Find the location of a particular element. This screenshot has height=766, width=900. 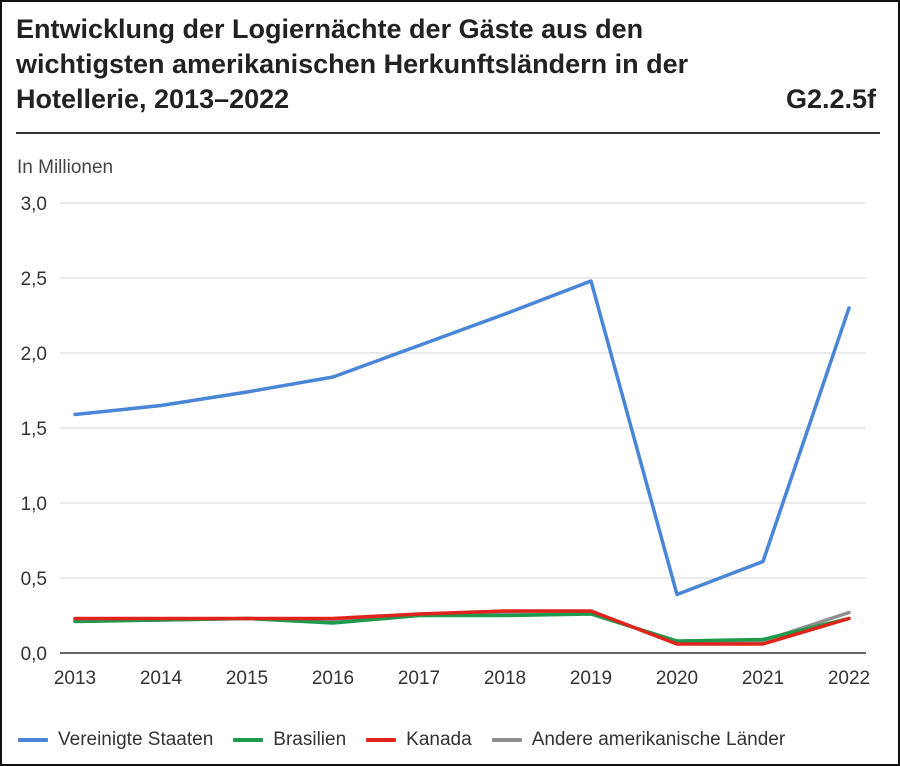

legend-label: Brasilien is located at coordinates (310, 739).